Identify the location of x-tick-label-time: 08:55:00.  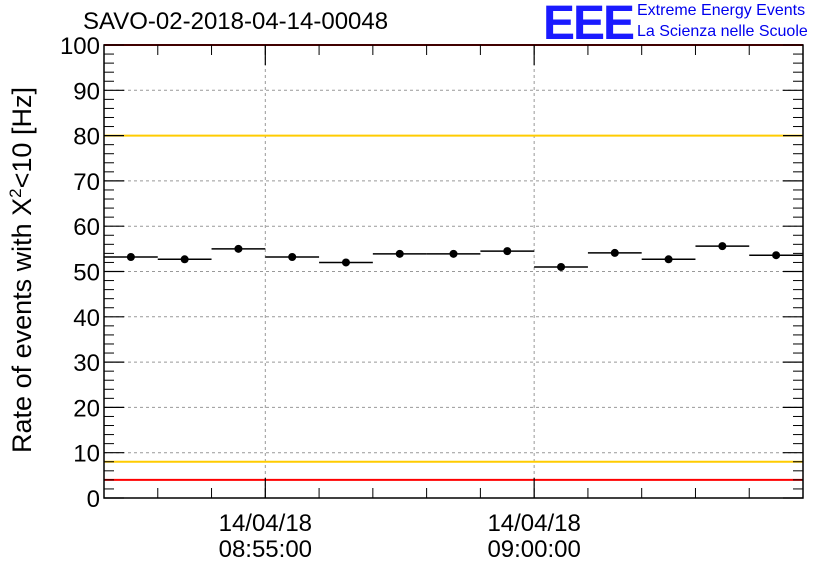
(265, 549).